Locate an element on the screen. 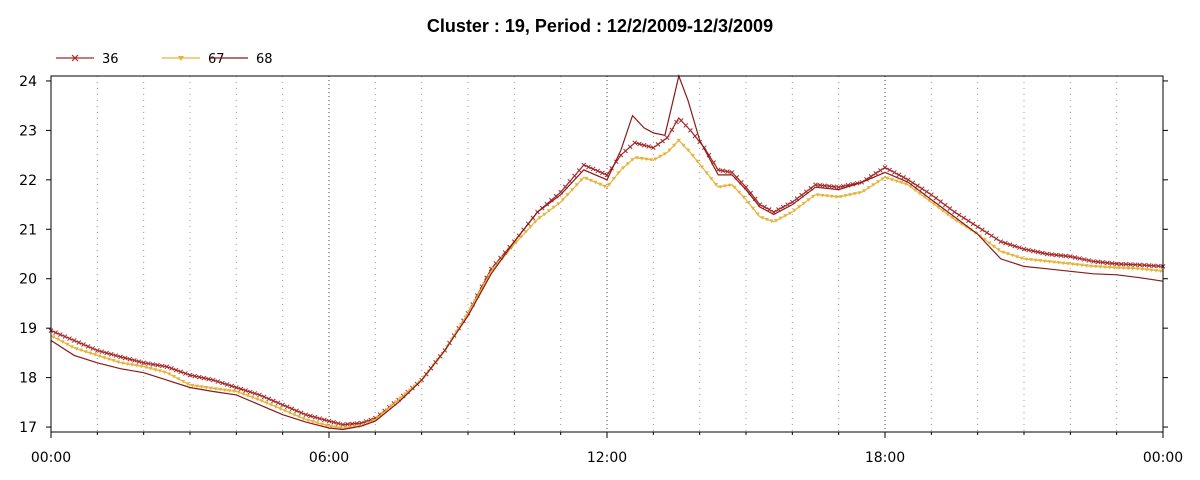 Image resolution: width=1200 pixels, height=480 pixels. x-axis: 00:00 06:00 12:00 18:00 00:00 is located at coordinates (607, 449).